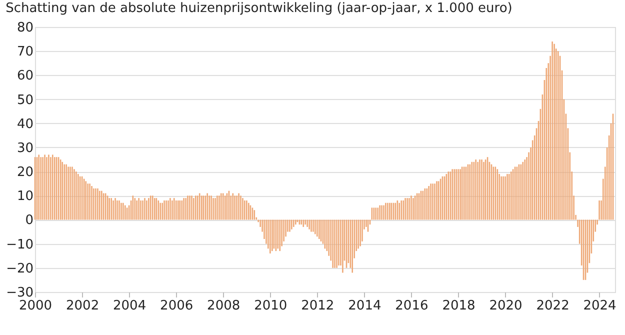 The image size is (625, 335). I want to click on x-tick-label: 2016, so click(411, 306).